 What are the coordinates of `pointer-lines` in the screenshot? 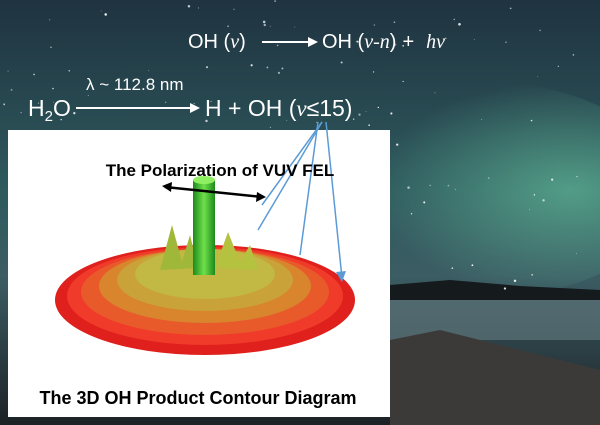 It's located at (300, 200).